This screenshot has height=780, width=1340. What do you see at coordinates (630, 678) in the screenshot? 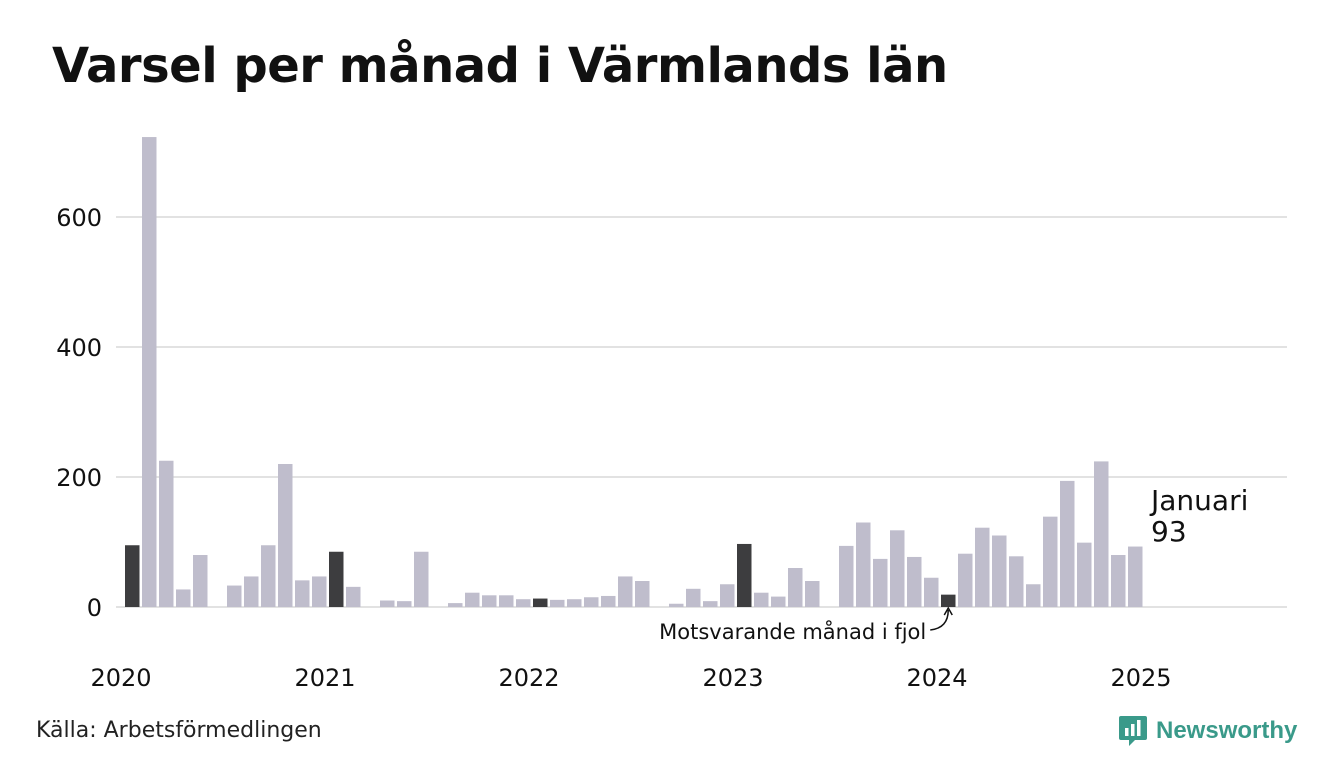
I see `x-axis-ticks: 2020 2021 2022 2023 2024 2025` at bounding box center [630, 678].